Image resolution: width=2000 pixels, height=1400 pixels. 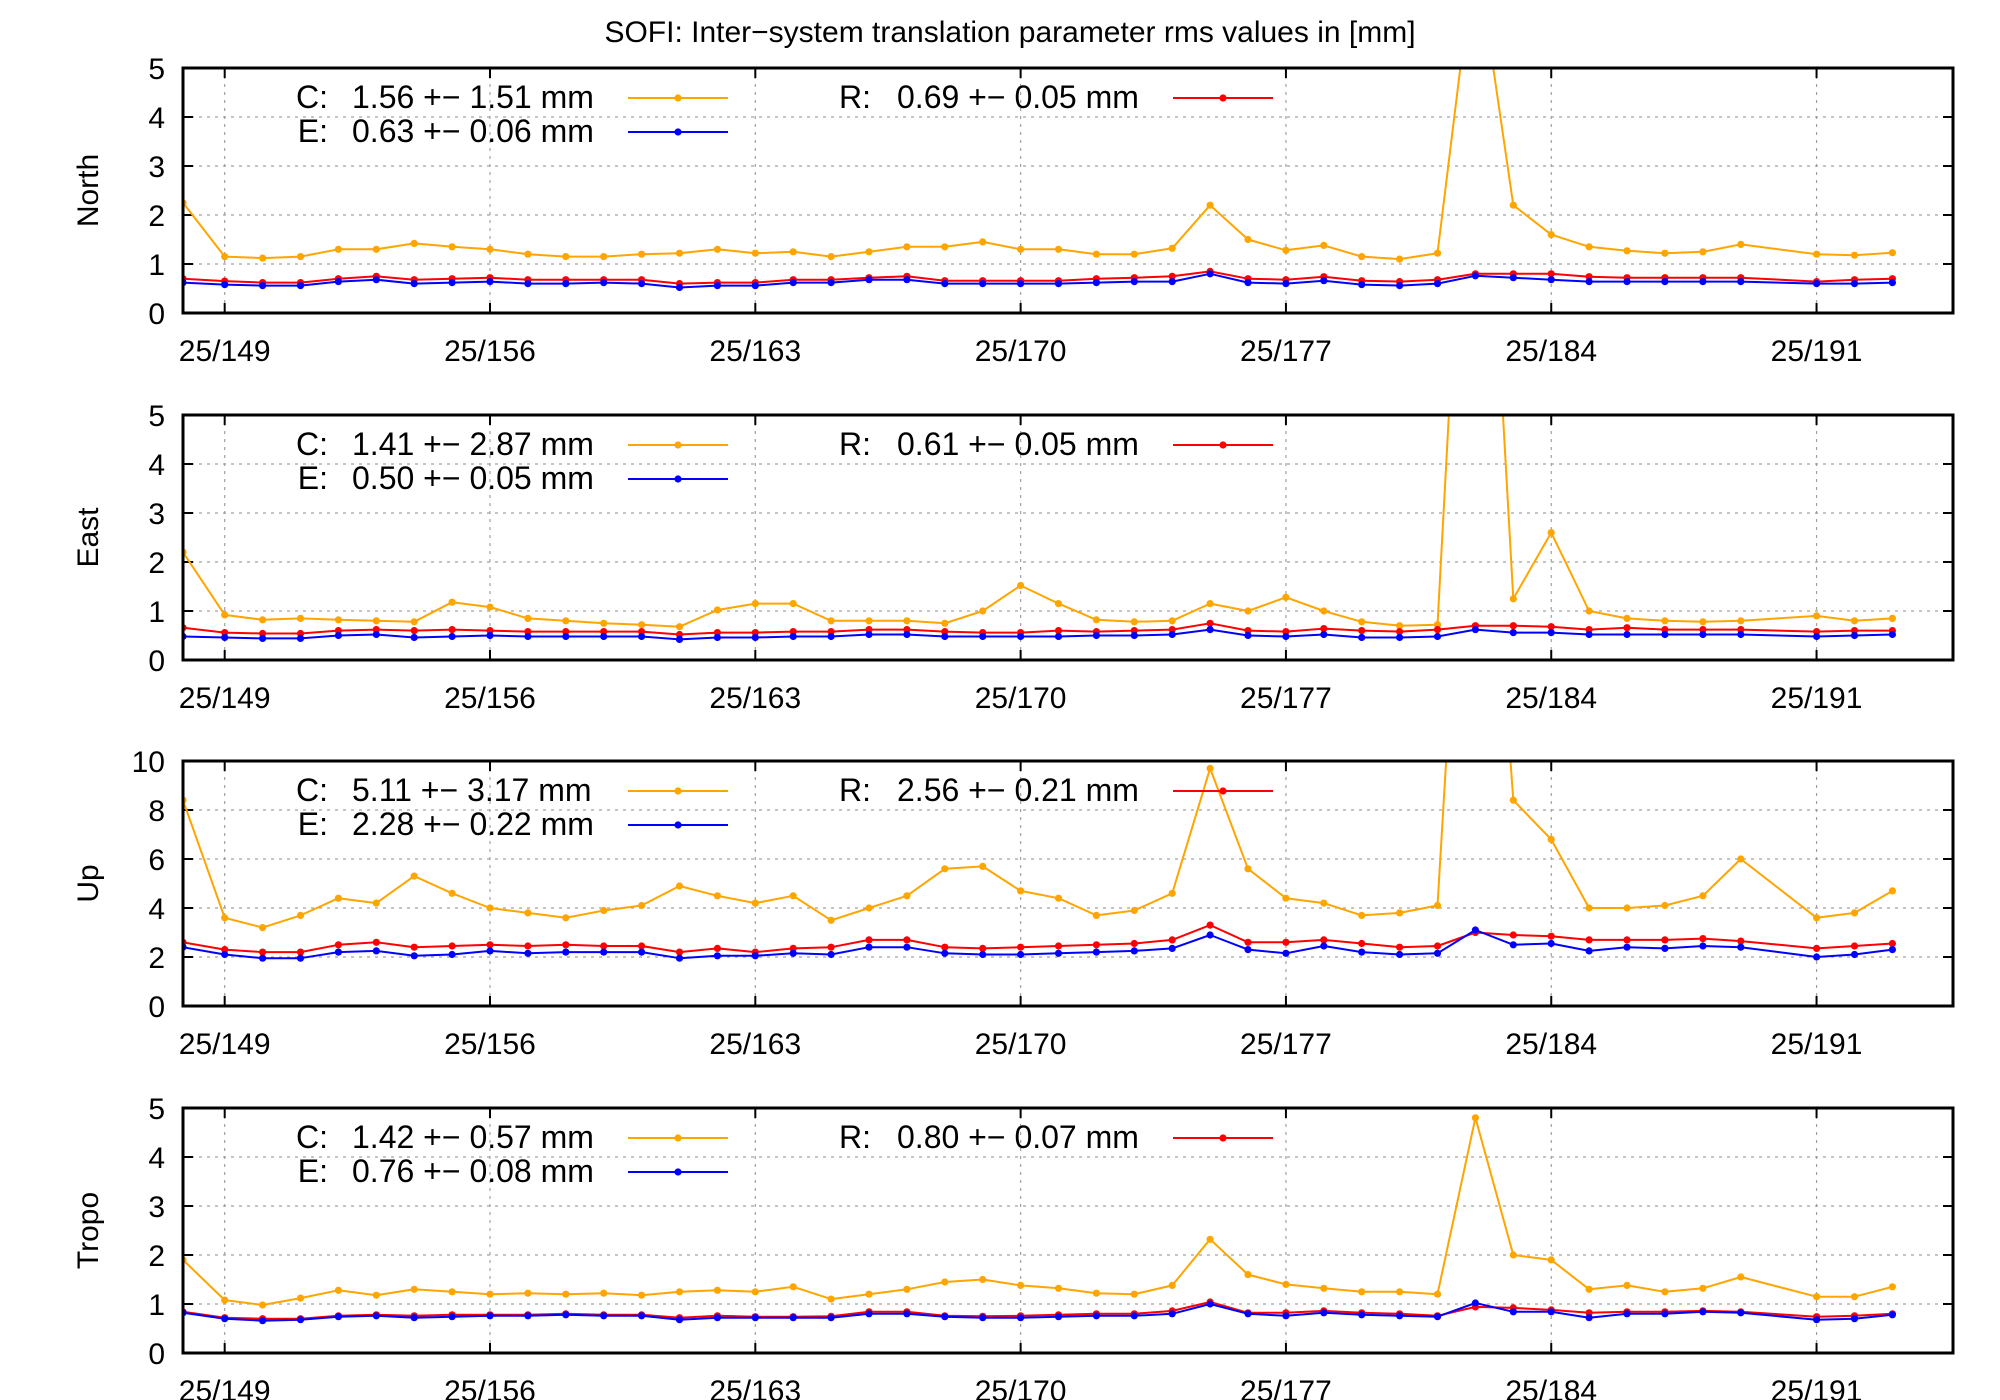 What do you see at coordinates (156, 1207) in the screenshot?
I see `y-tick-label: 3` at bounding box center [156, 1207].